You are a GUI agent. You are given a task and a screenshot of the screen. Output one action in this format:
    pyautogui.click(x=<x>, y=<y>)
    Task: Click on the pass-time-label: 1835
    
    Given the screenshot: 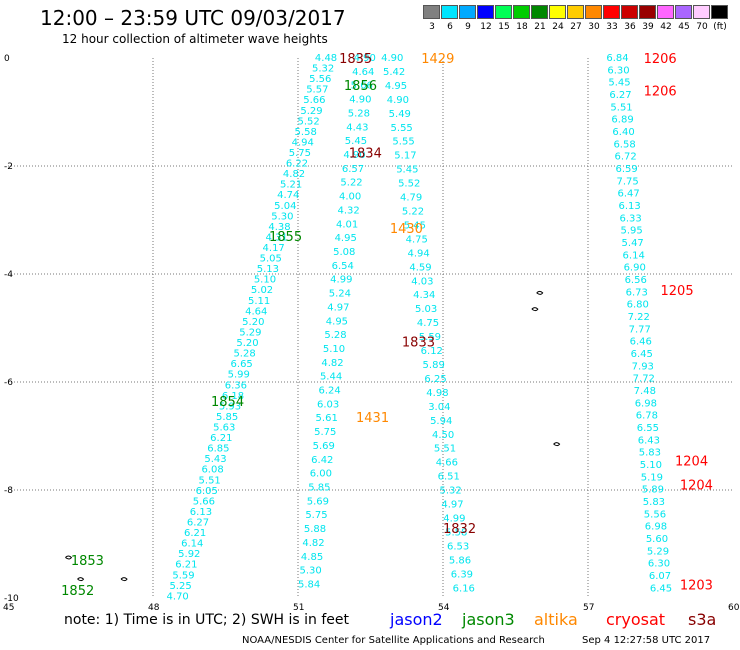 What is the action you would take?
    pyautogui.click(x=355, y=59)
    